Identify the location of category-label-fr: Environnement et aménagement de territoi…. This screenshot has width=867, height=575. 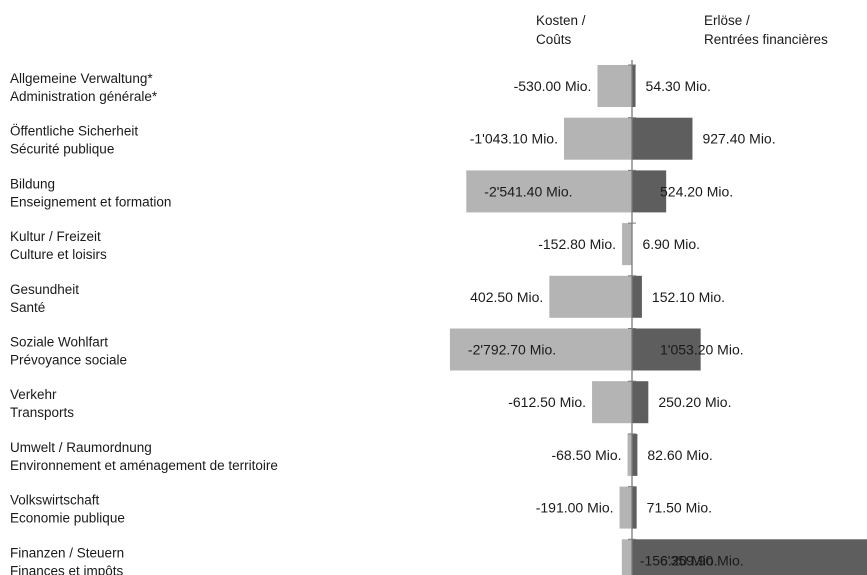
(144, 465).